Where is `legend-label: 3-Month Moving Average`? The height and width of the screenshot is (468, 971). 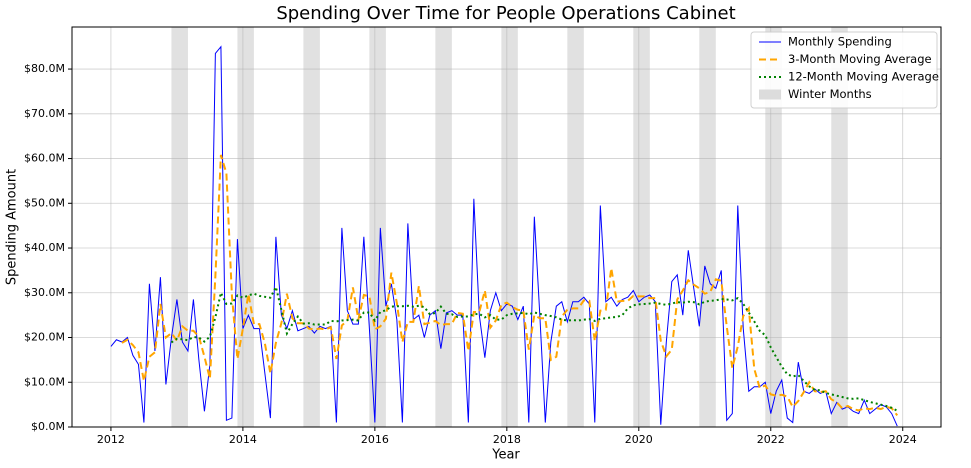
legend-label: 3-Month Moving Average is located at coordinates (860, 59).